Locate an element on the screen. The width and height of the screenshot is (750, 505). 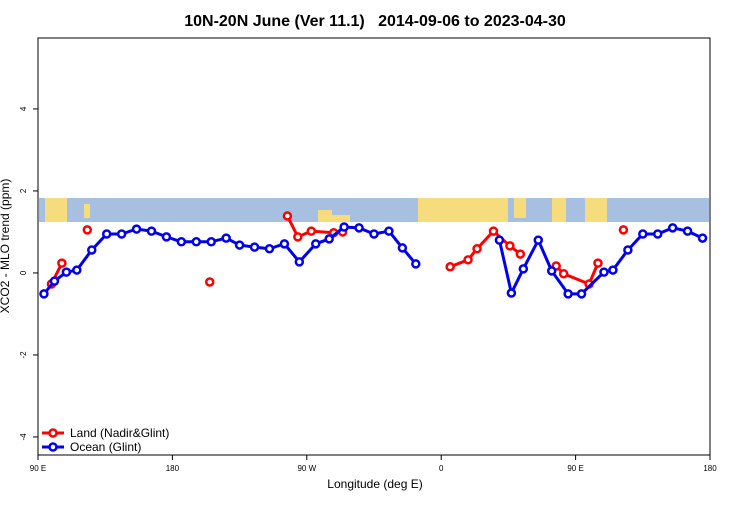
y-tick-label: 2 is located at coordinates (23, 190).